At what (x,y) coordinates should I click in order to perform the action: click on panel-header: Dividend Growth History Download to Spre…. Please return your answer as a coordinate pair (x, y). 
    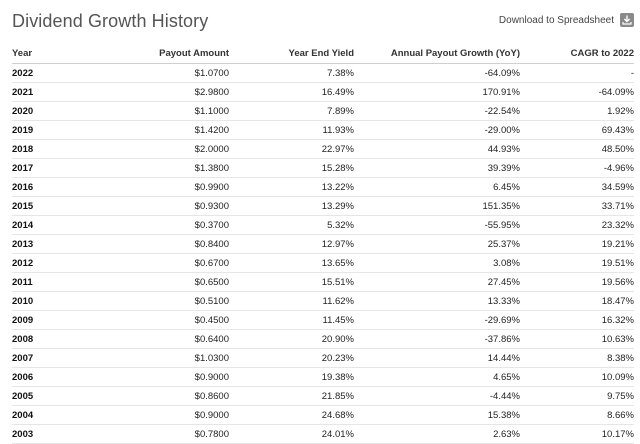
    Looking at the image, I should click on (323, 23).